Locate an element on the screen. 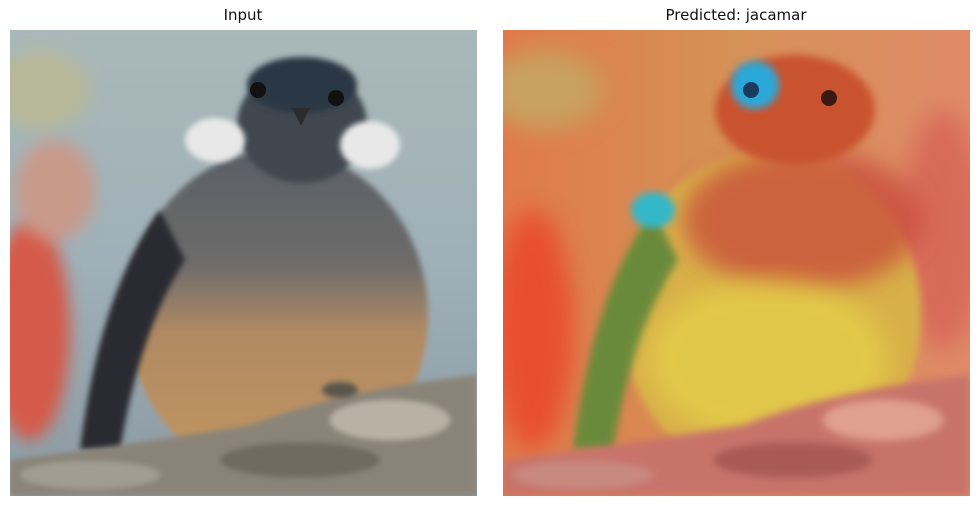 Image resolution: width=978 pixels, height=506 pixels. prediction-panel-title: Predicted: jacamar is located at coordinates (736, 15).